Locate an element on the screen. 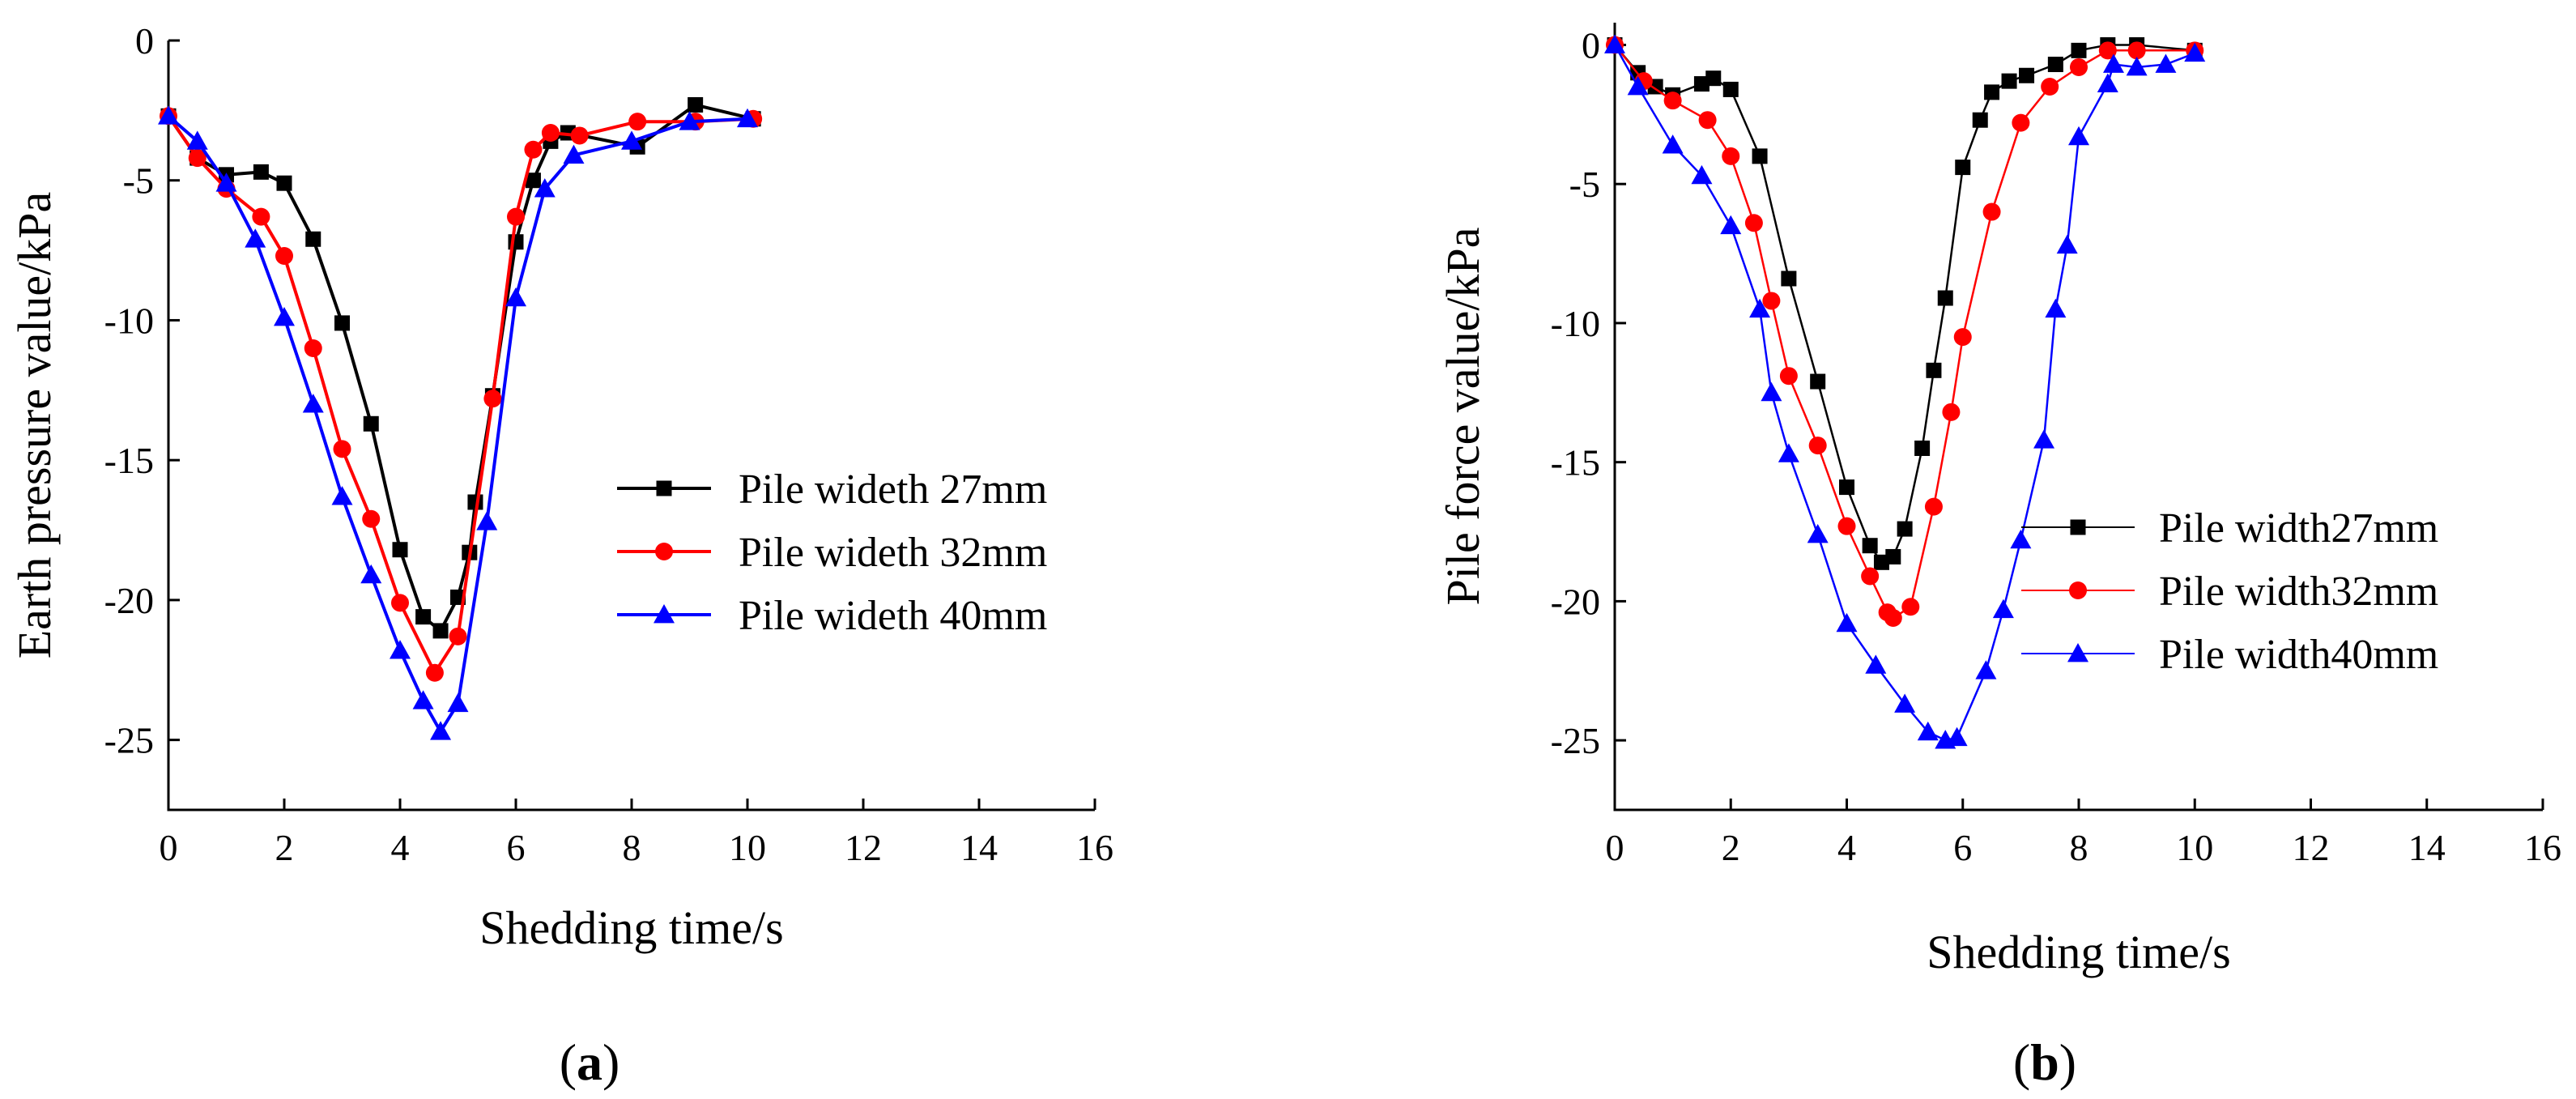 The width and height of the screenshot is (2576, 1099). y-tick-label: 0 is located at coordinates (1591, 45).